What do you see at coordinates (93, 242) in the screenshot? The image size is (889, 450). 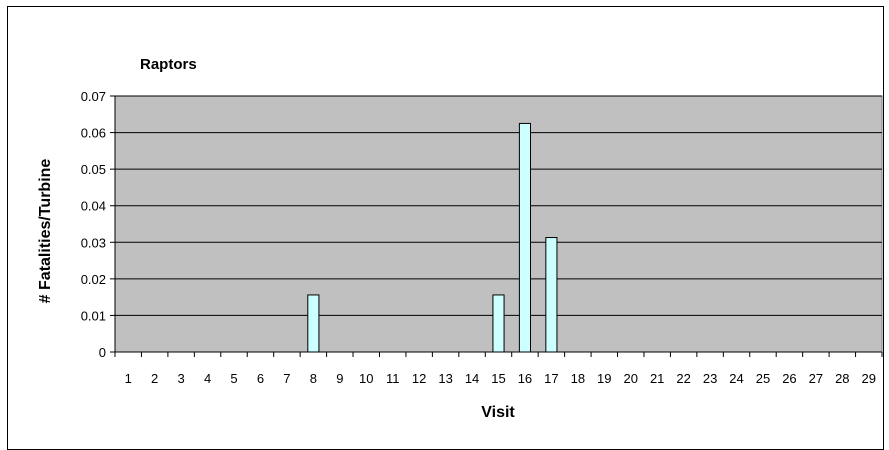 I see `y-tick-label: 0.03` at bounding box center [93, 242].